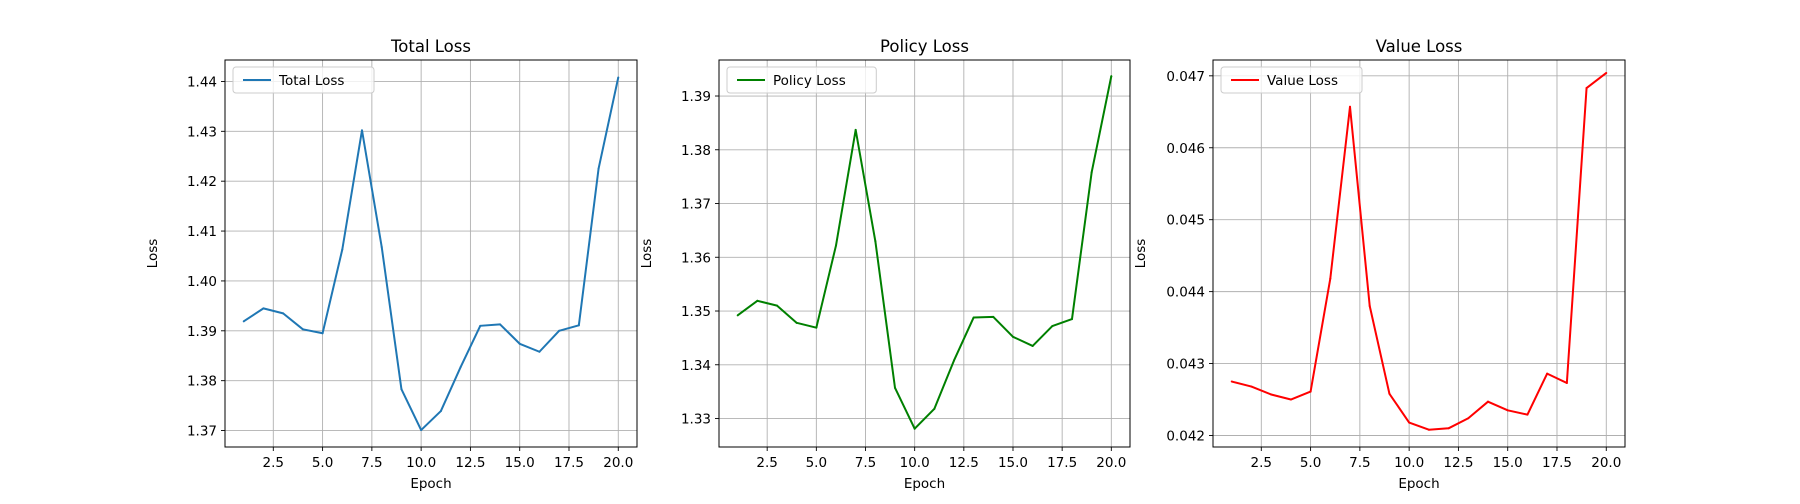  Describe the element at coordinates (202, 82) in the screenshot. I see `y-tick-label: 1.44` at that location.